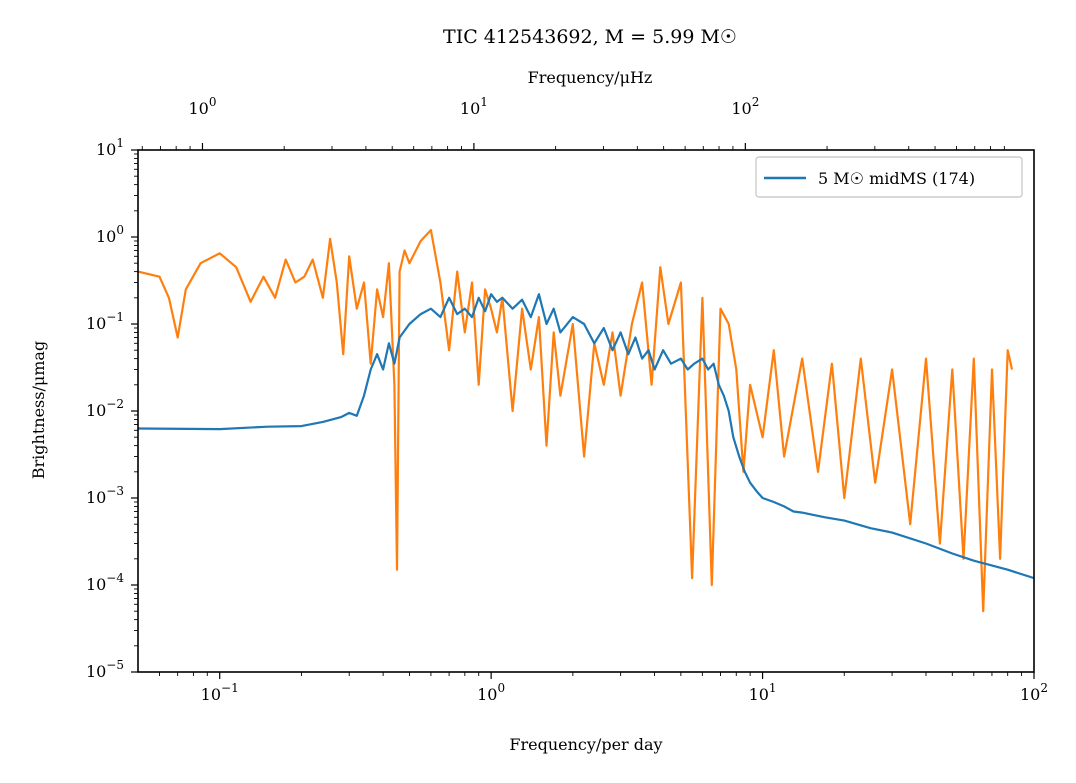 Image resolution: width=1076 pixels, height=783 pixels. I want to click on legend: 5 M☉ midMS (174), so click(889, 177).